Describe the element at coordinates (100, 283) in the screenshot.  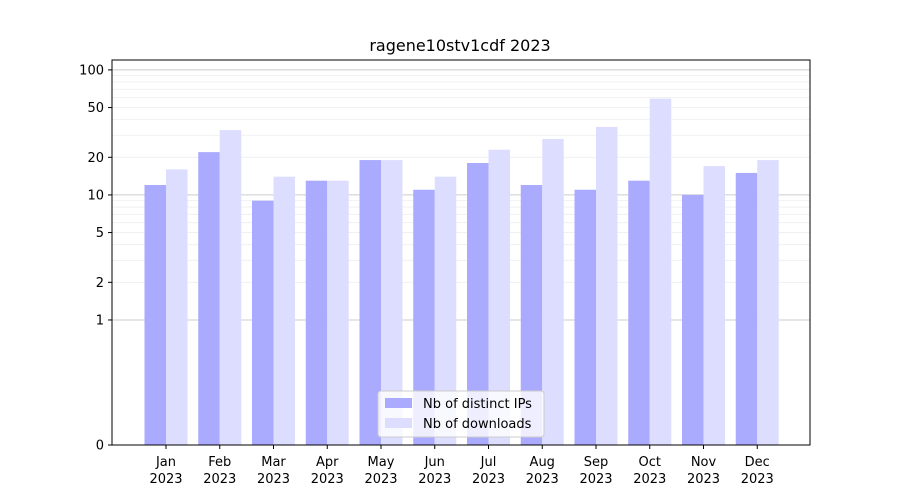
I see `y-tick-label: 2` at that location.